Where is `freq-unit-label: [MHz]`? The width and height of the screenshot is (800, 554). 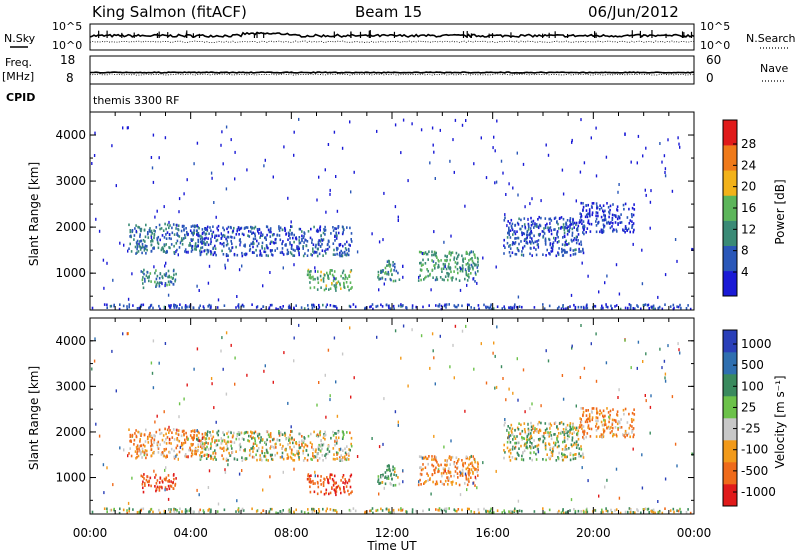 freq-unit-label: [MHz] is located at coordinates (18, 76).